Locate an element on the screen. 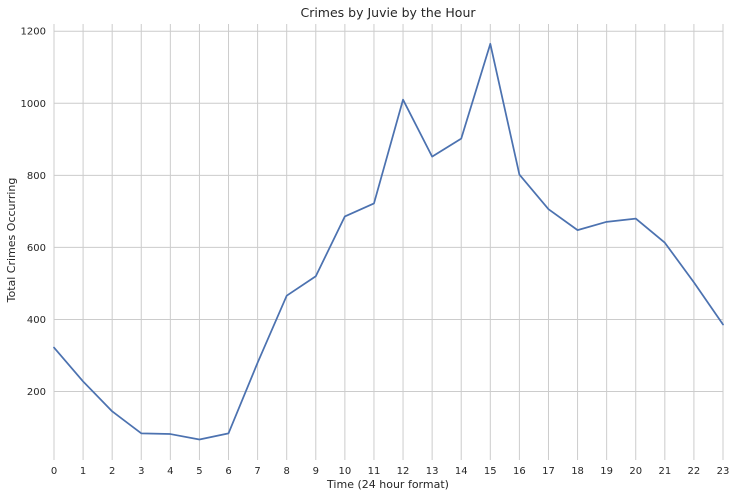 The width and height of the screenshot is (736, 496). y-tick-label: 600 is located at coordinates (36, 248).